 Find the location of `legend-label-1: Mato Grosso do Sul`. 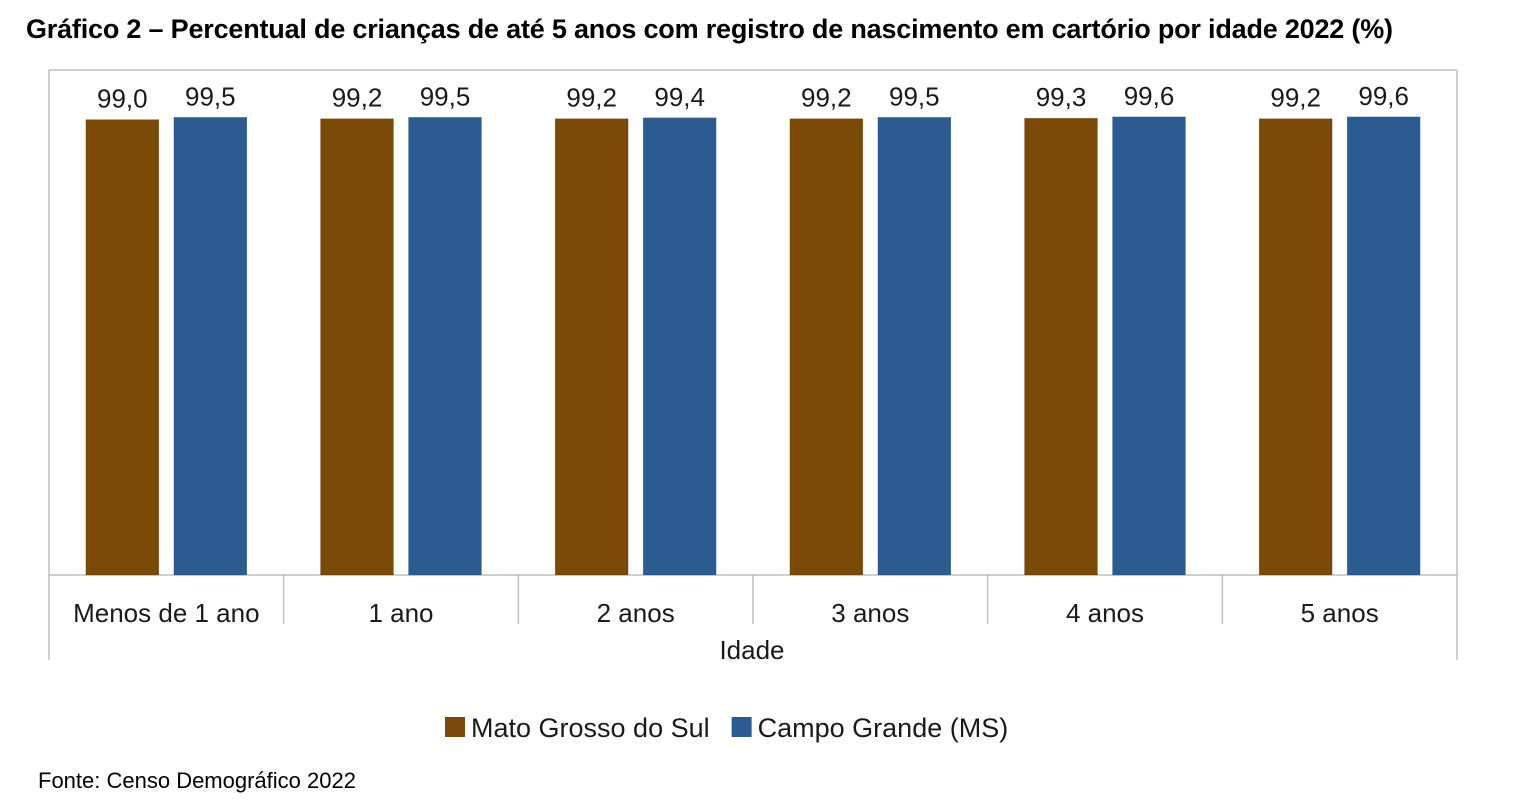

legend-label-1: Mato Grosso do Sul is located at coordinates (590, 728).